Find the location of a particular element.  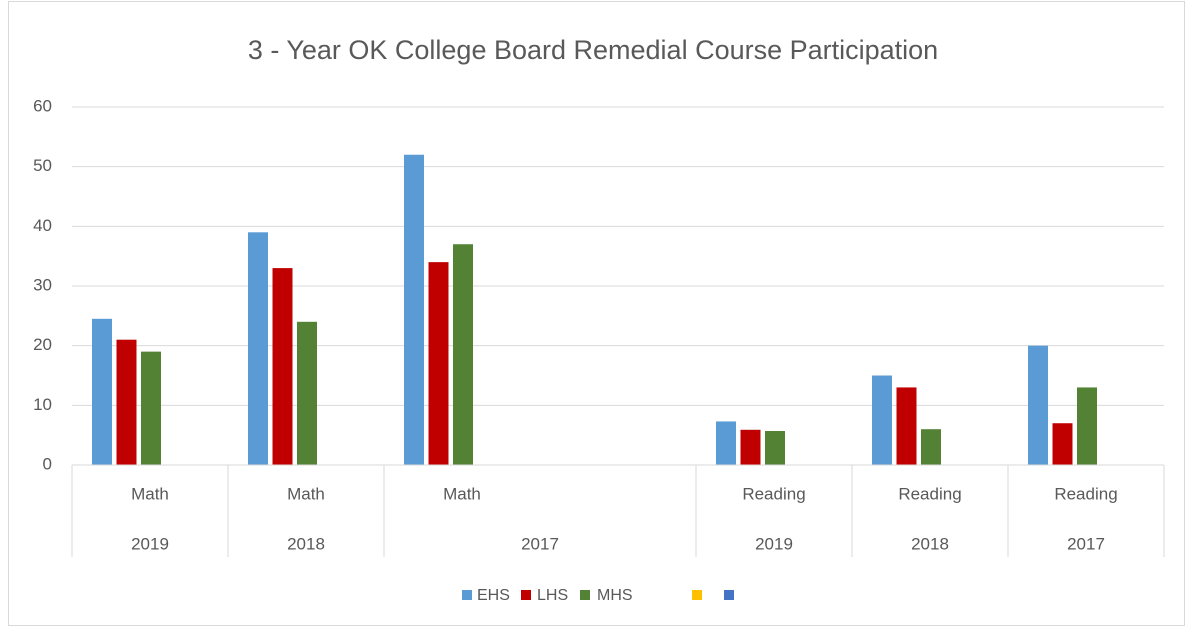

y-tick-label: 50 is located at coordinates (42, 165).